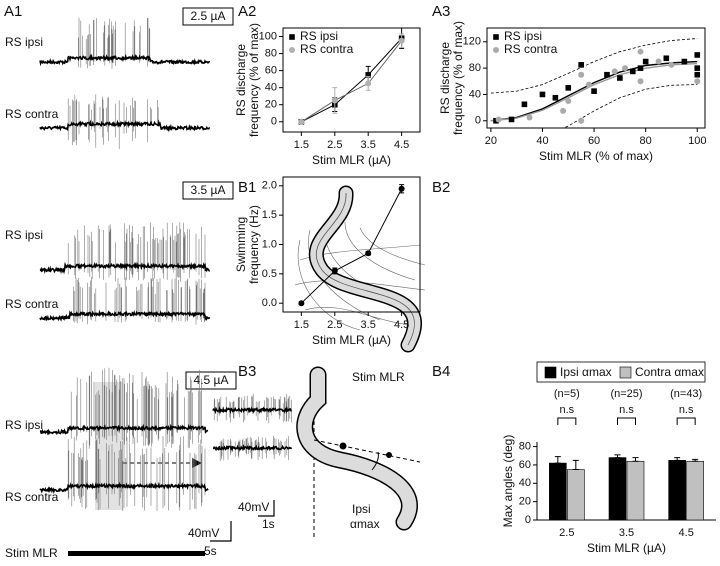 Image resolution: width=720 pixels, height=566 pixels. Describe the element at coordinates (203, 533) in the screenshot. I see `scale-label: 40mV` at that location.